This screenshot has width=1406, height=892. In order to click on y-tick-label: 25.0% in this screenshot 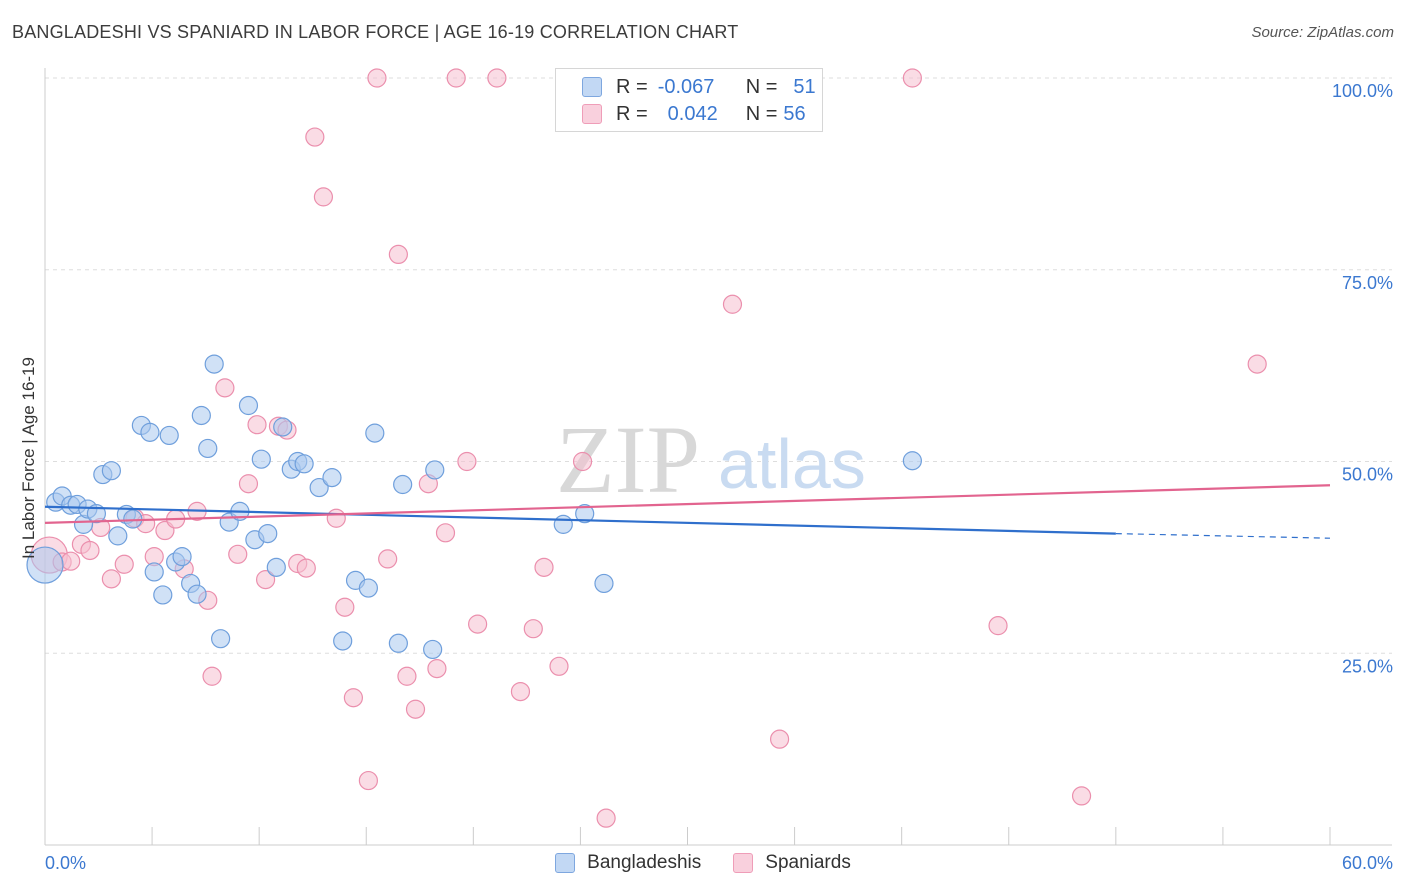, I will do `click(1367, 666)`.